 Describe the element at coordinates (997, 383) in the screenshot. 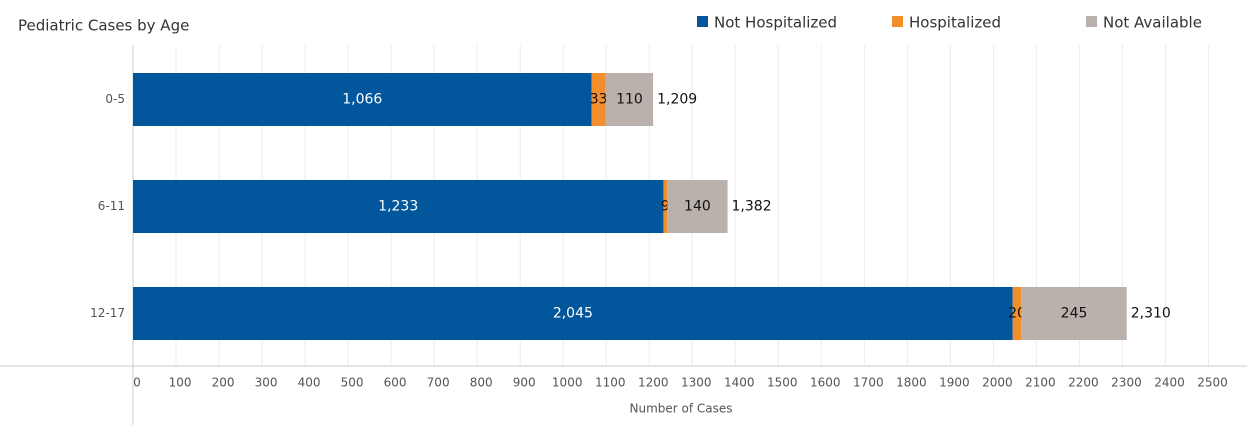

I see `x-tick-label: 2000` at that location.